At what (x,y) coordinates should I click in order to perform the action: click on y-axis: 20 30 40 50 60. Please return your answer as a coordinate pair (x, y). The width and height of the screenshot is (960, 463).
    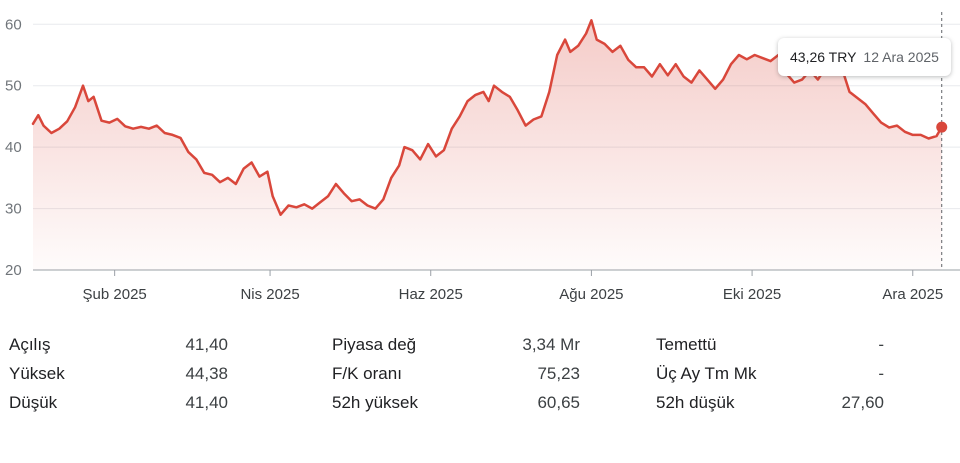
    Looking at the image, I should click on (13, 147).